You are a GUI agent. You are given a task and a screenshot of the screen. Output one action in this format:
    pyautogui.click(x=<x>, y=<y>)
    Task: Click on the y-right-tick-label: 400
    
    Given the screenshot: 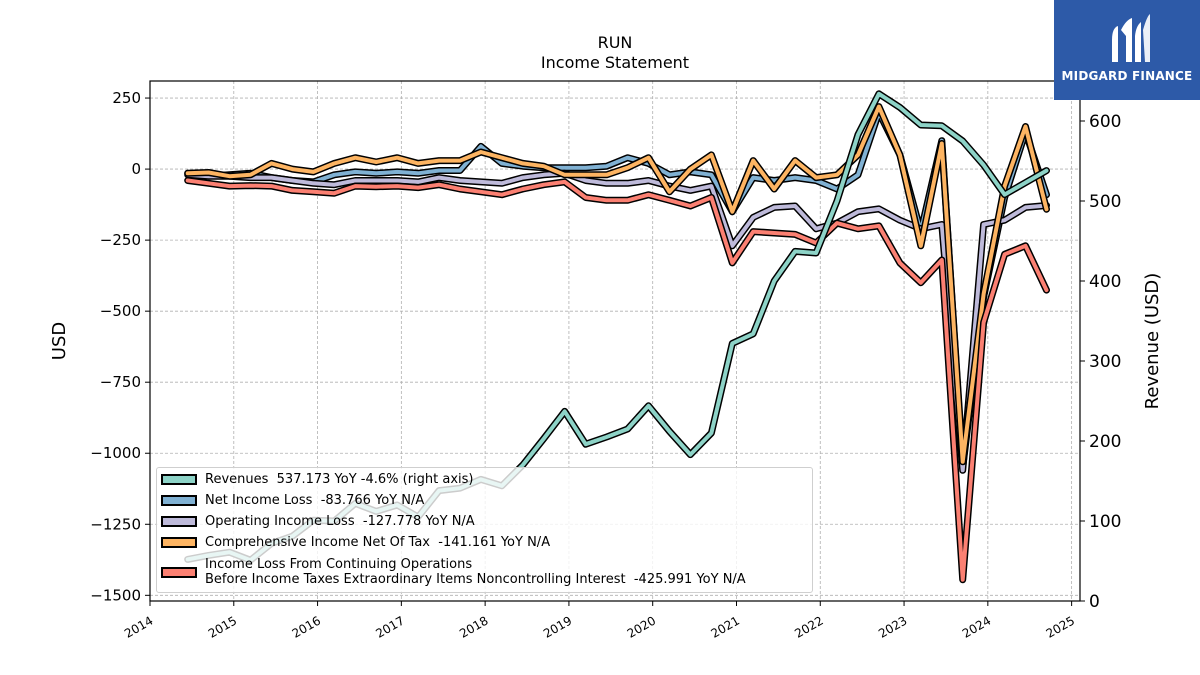 What is the action you would take?
    pyautogui.click(x=1105, y=282)
    